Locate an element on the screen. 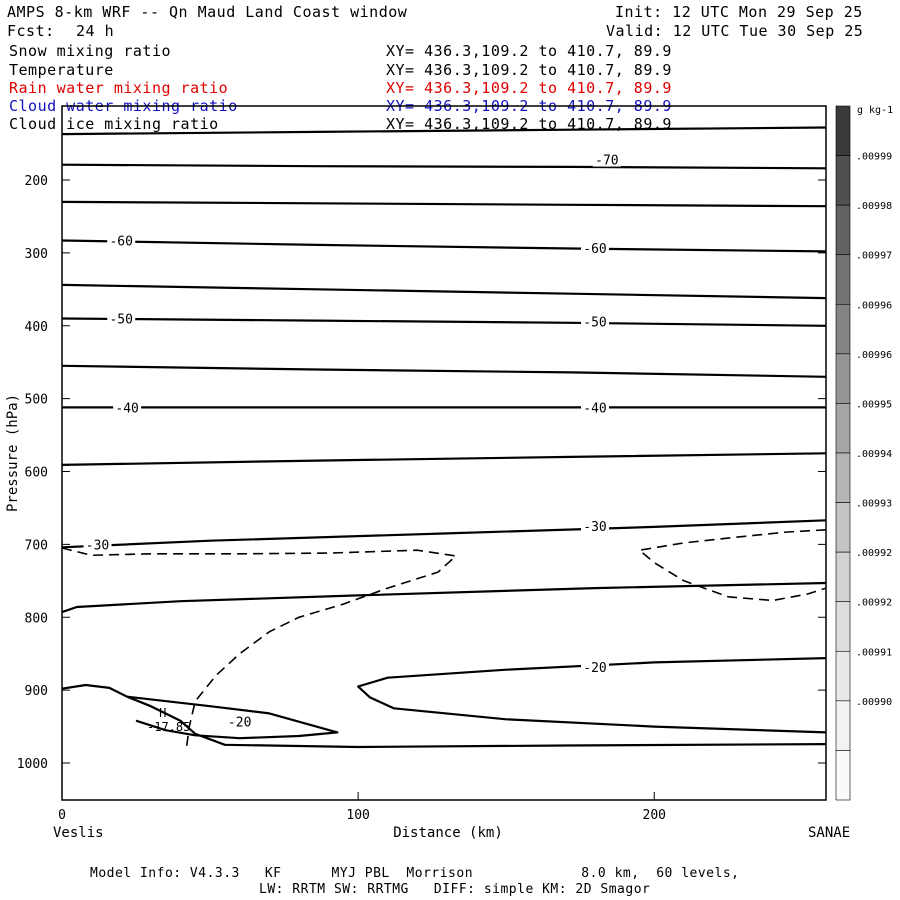 This screenshot has width=900, height=900. isotherm-label-tm20_left: -20 is located at coordinates (239, 722).